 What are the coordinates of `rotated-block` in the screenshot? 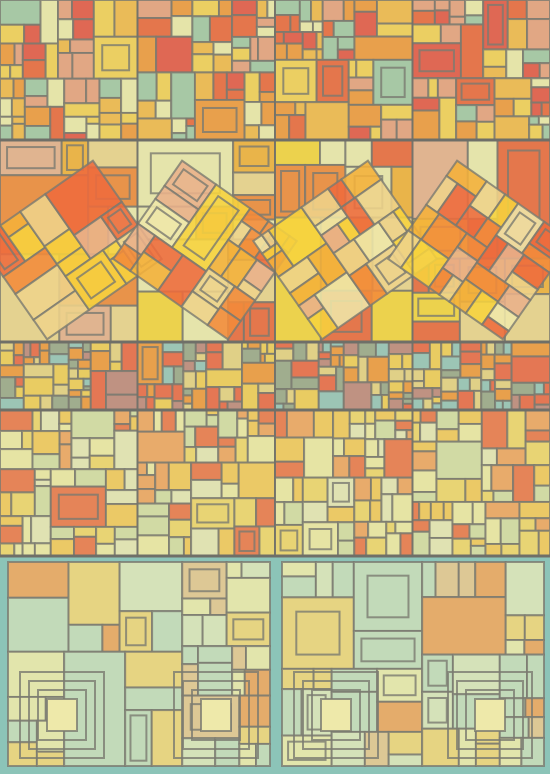 It's located at (345, 250).